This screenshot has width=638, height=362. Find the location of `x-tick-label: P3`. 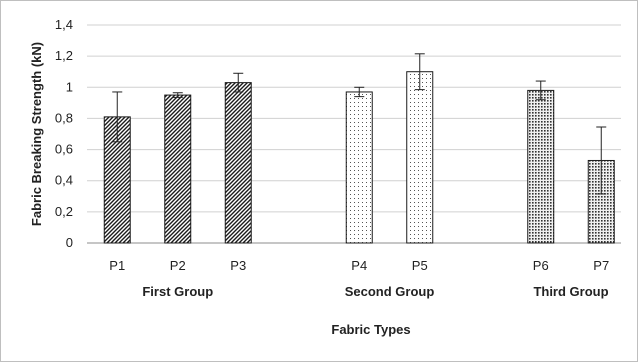

x-tick-label: P3 is located at coordinates (238, 265).